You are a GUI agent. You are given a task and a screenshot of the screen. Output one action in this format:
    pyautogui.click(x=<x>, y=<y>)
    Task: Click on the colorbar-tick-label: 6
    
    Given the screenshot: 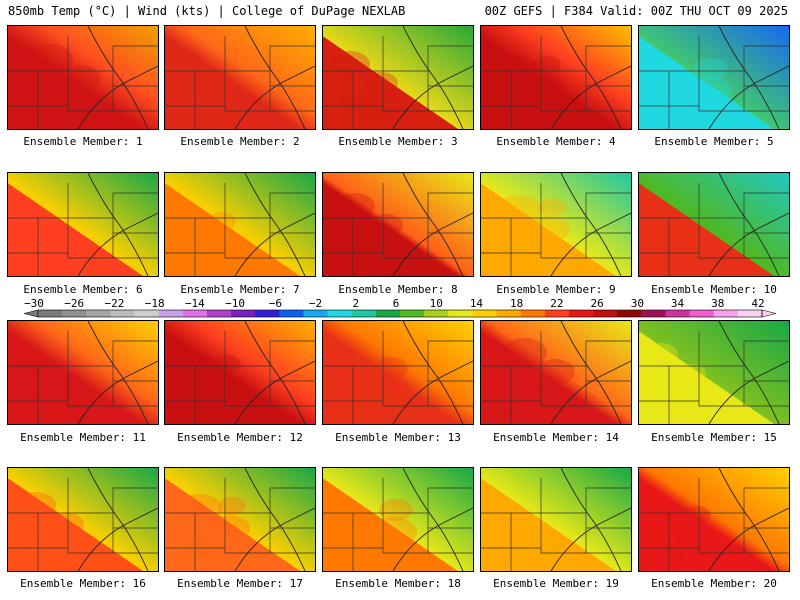 What is the action you would take?
    pyautogui.click(x=396, y=303)
    